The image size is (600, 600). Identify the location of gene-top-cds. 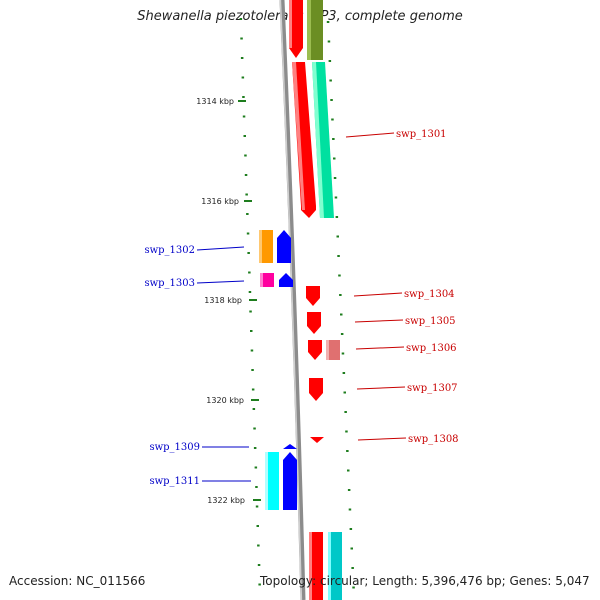
(296, 29).